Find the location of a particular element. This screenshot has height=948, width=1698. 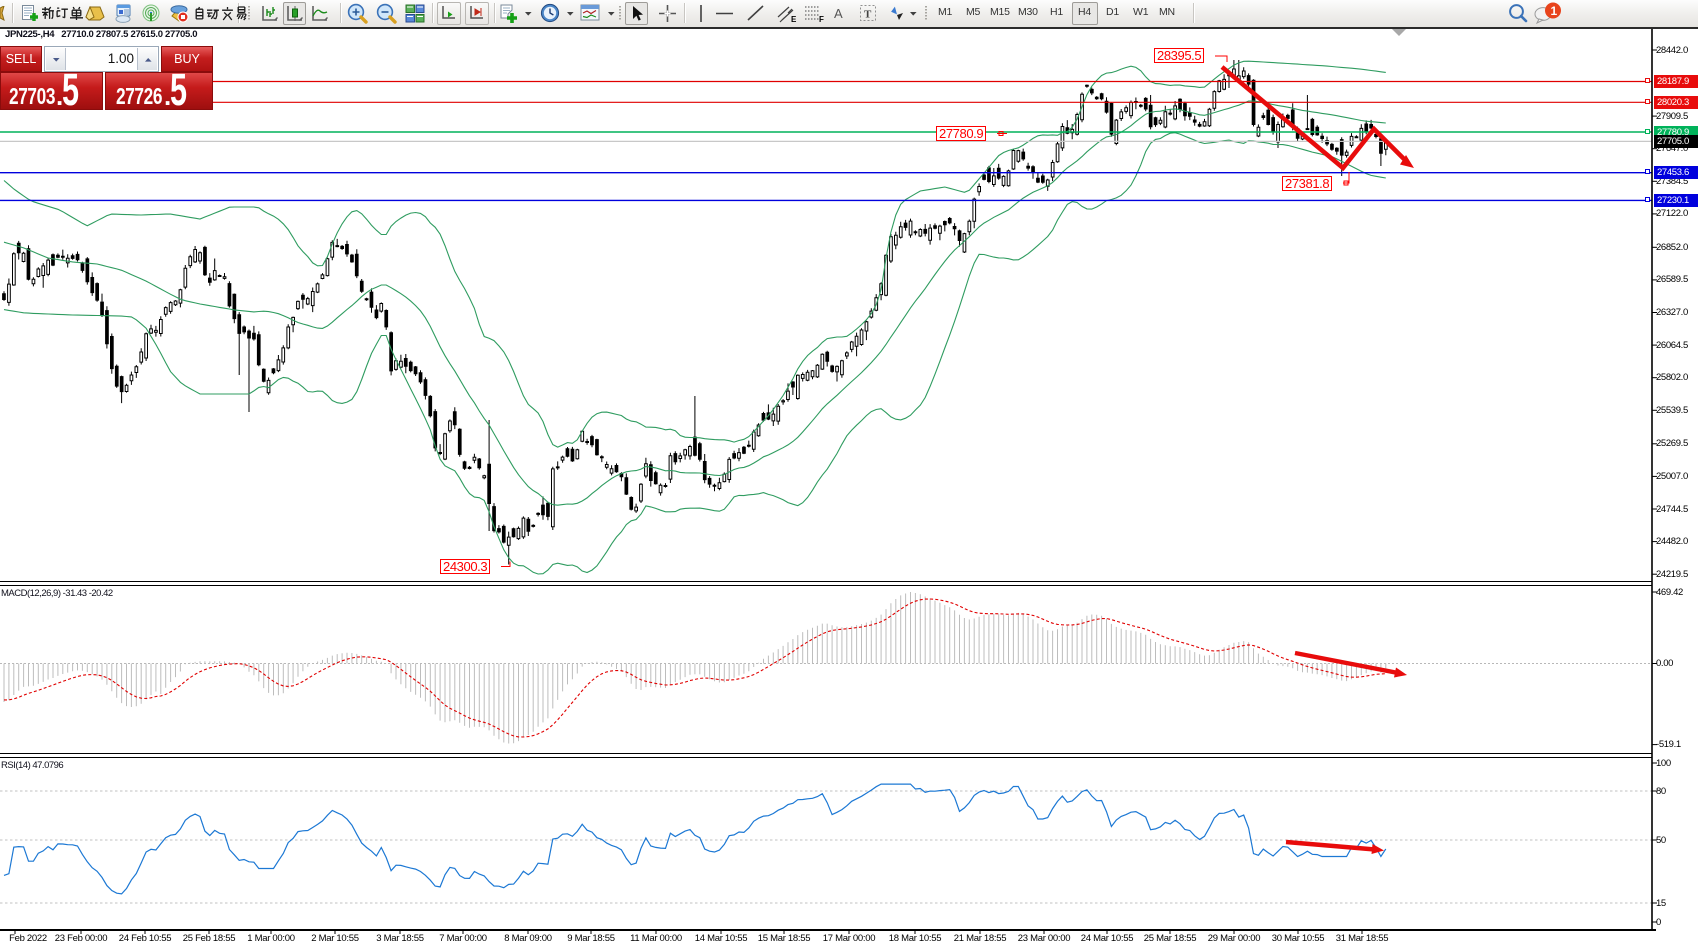

svg-text: 1 is located at coordinates (1554, 11).